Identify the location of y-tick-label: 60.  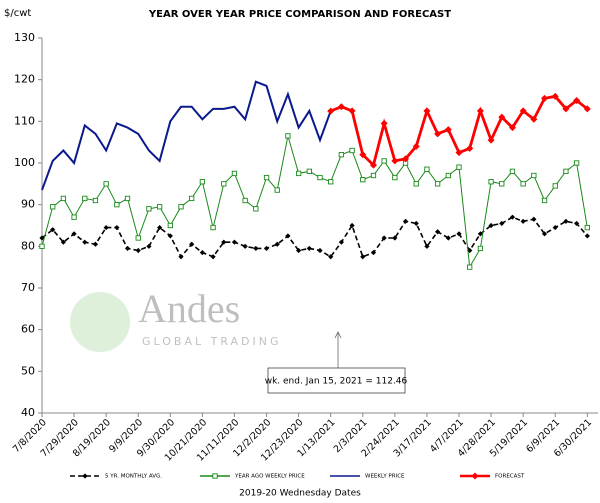
(28, 329).